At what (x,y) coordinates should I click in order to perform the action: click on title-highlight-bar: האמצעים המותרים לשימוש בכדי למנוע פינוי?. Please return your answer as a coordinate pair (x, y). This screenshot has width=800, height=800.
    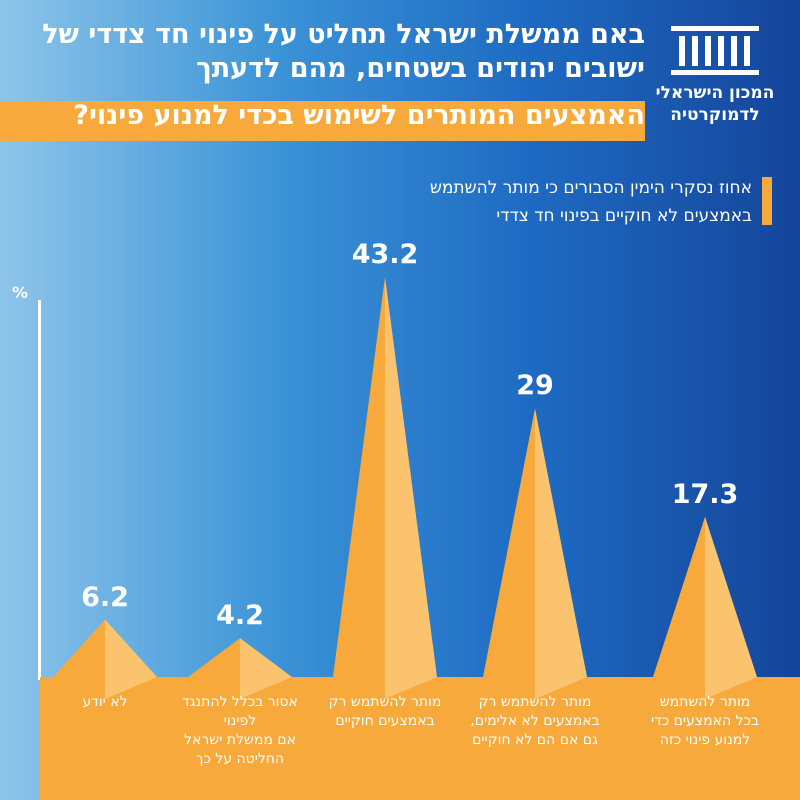
    Looking at the image, I should click on (322, 121).